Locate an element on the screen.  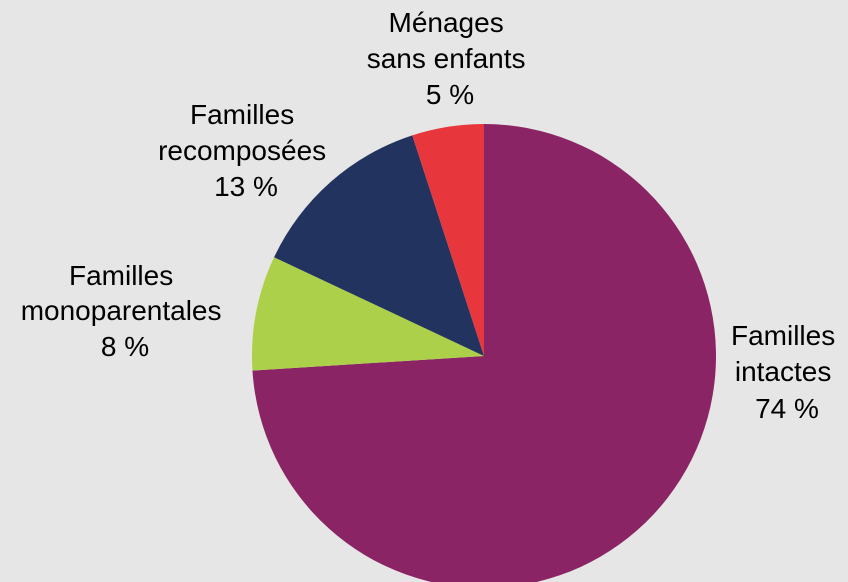
slice-label-familles-recomposees: Familles recomposées 13 % is located at coordinates (246, 150).